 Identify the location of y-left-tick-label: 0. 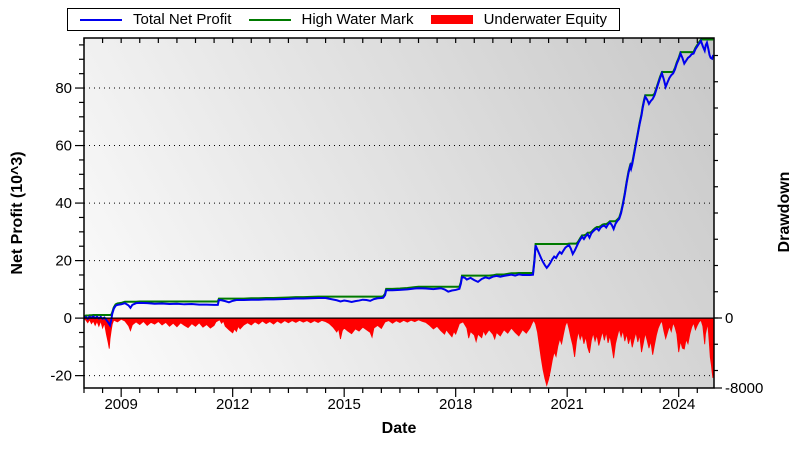
(68, 318).